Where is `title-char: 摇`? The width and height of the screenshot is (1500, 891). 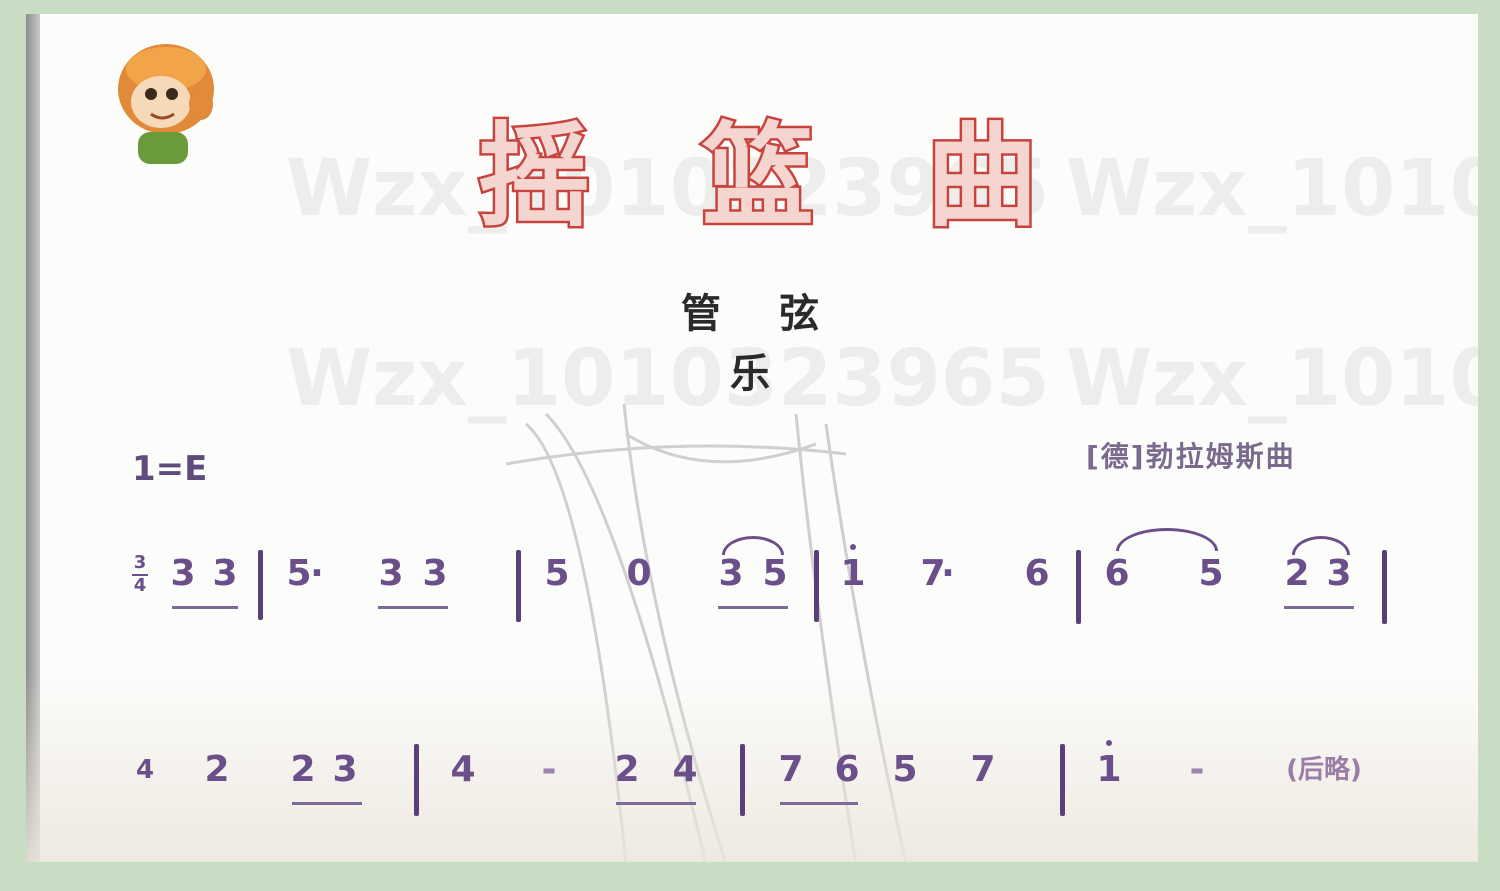
title-char: 摇 is located at coordinates (534, 176).